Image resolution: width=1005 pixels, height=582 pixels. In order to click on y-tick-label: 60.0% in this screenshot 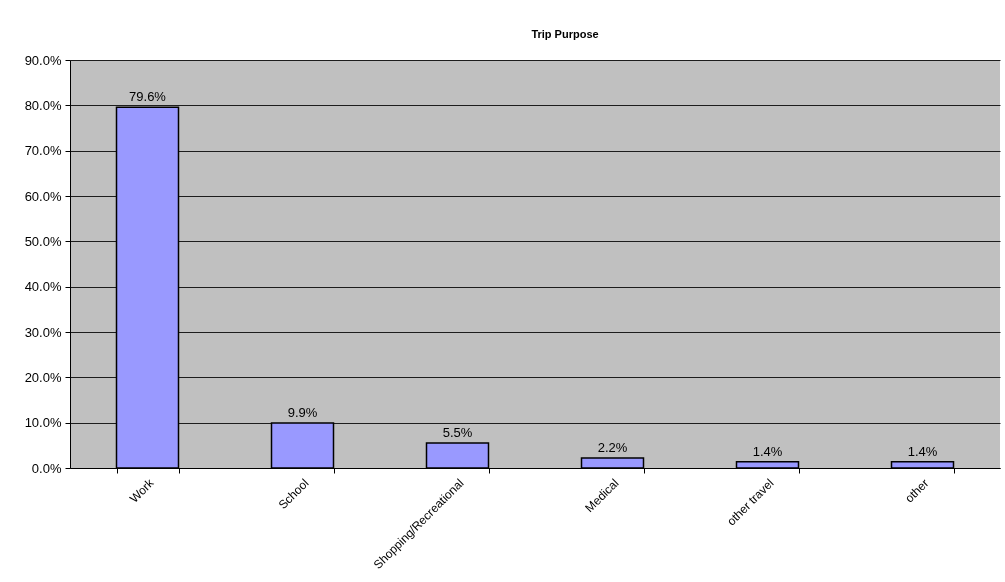, I will do `click(43, 196)`.